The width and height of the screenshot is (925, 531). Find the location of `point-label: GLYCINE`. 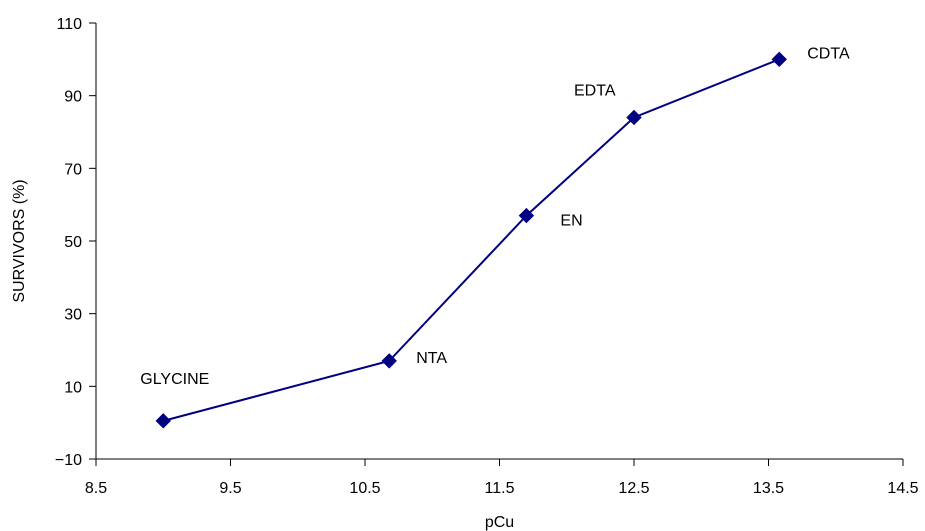

point-label: GLYCINE is located at coordinates (174, 379).